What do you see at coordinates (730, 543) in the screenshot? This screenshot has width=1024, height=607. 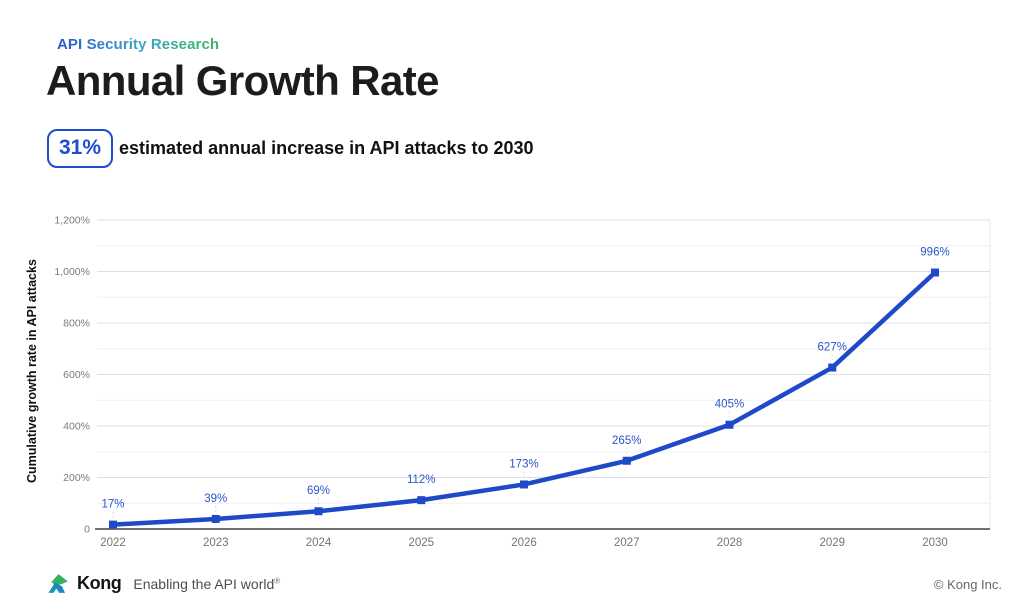 I see `x-axis-tick-label: 2028` at bounding box center [730, 543].